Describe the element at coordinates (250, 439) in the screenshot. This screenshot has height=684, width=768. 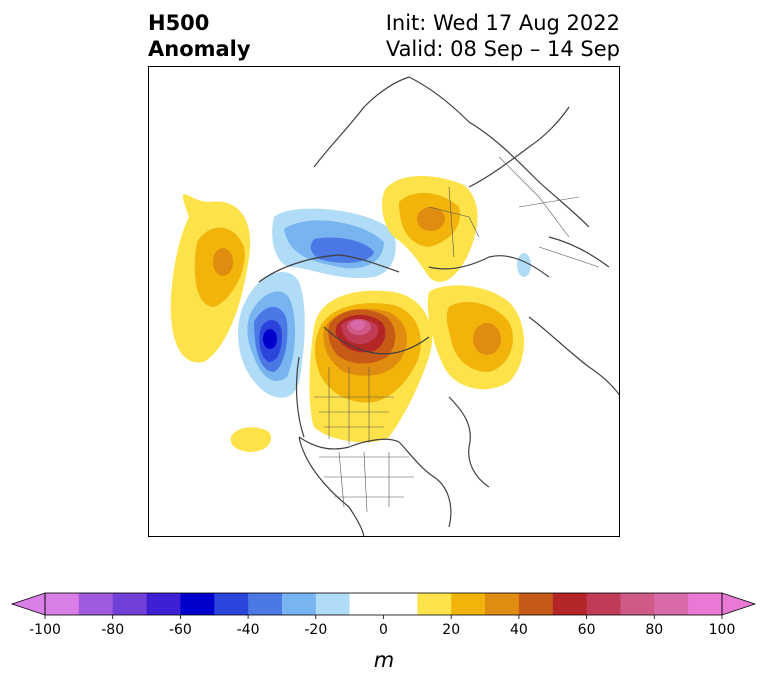
I see `positive-anomaly-east-pacific-small` at that location.